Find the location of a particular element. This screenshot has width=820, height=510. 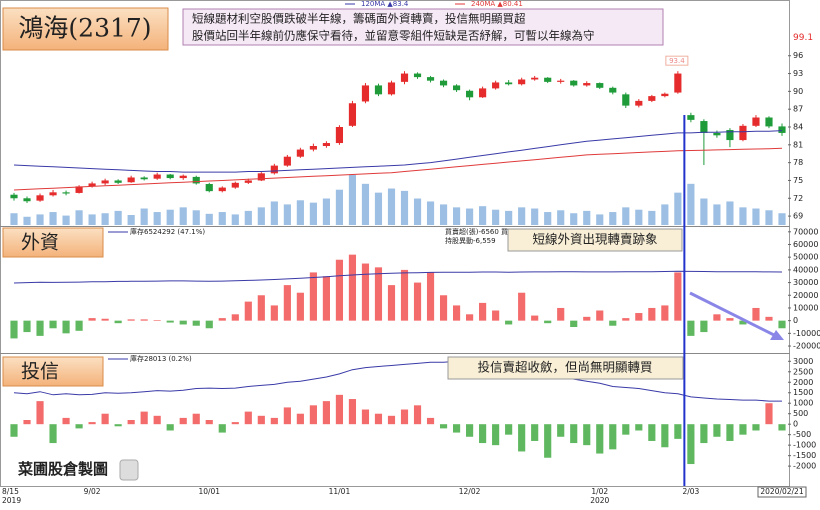

y-tick-label: 40000 is located at coordinates (805, 269).